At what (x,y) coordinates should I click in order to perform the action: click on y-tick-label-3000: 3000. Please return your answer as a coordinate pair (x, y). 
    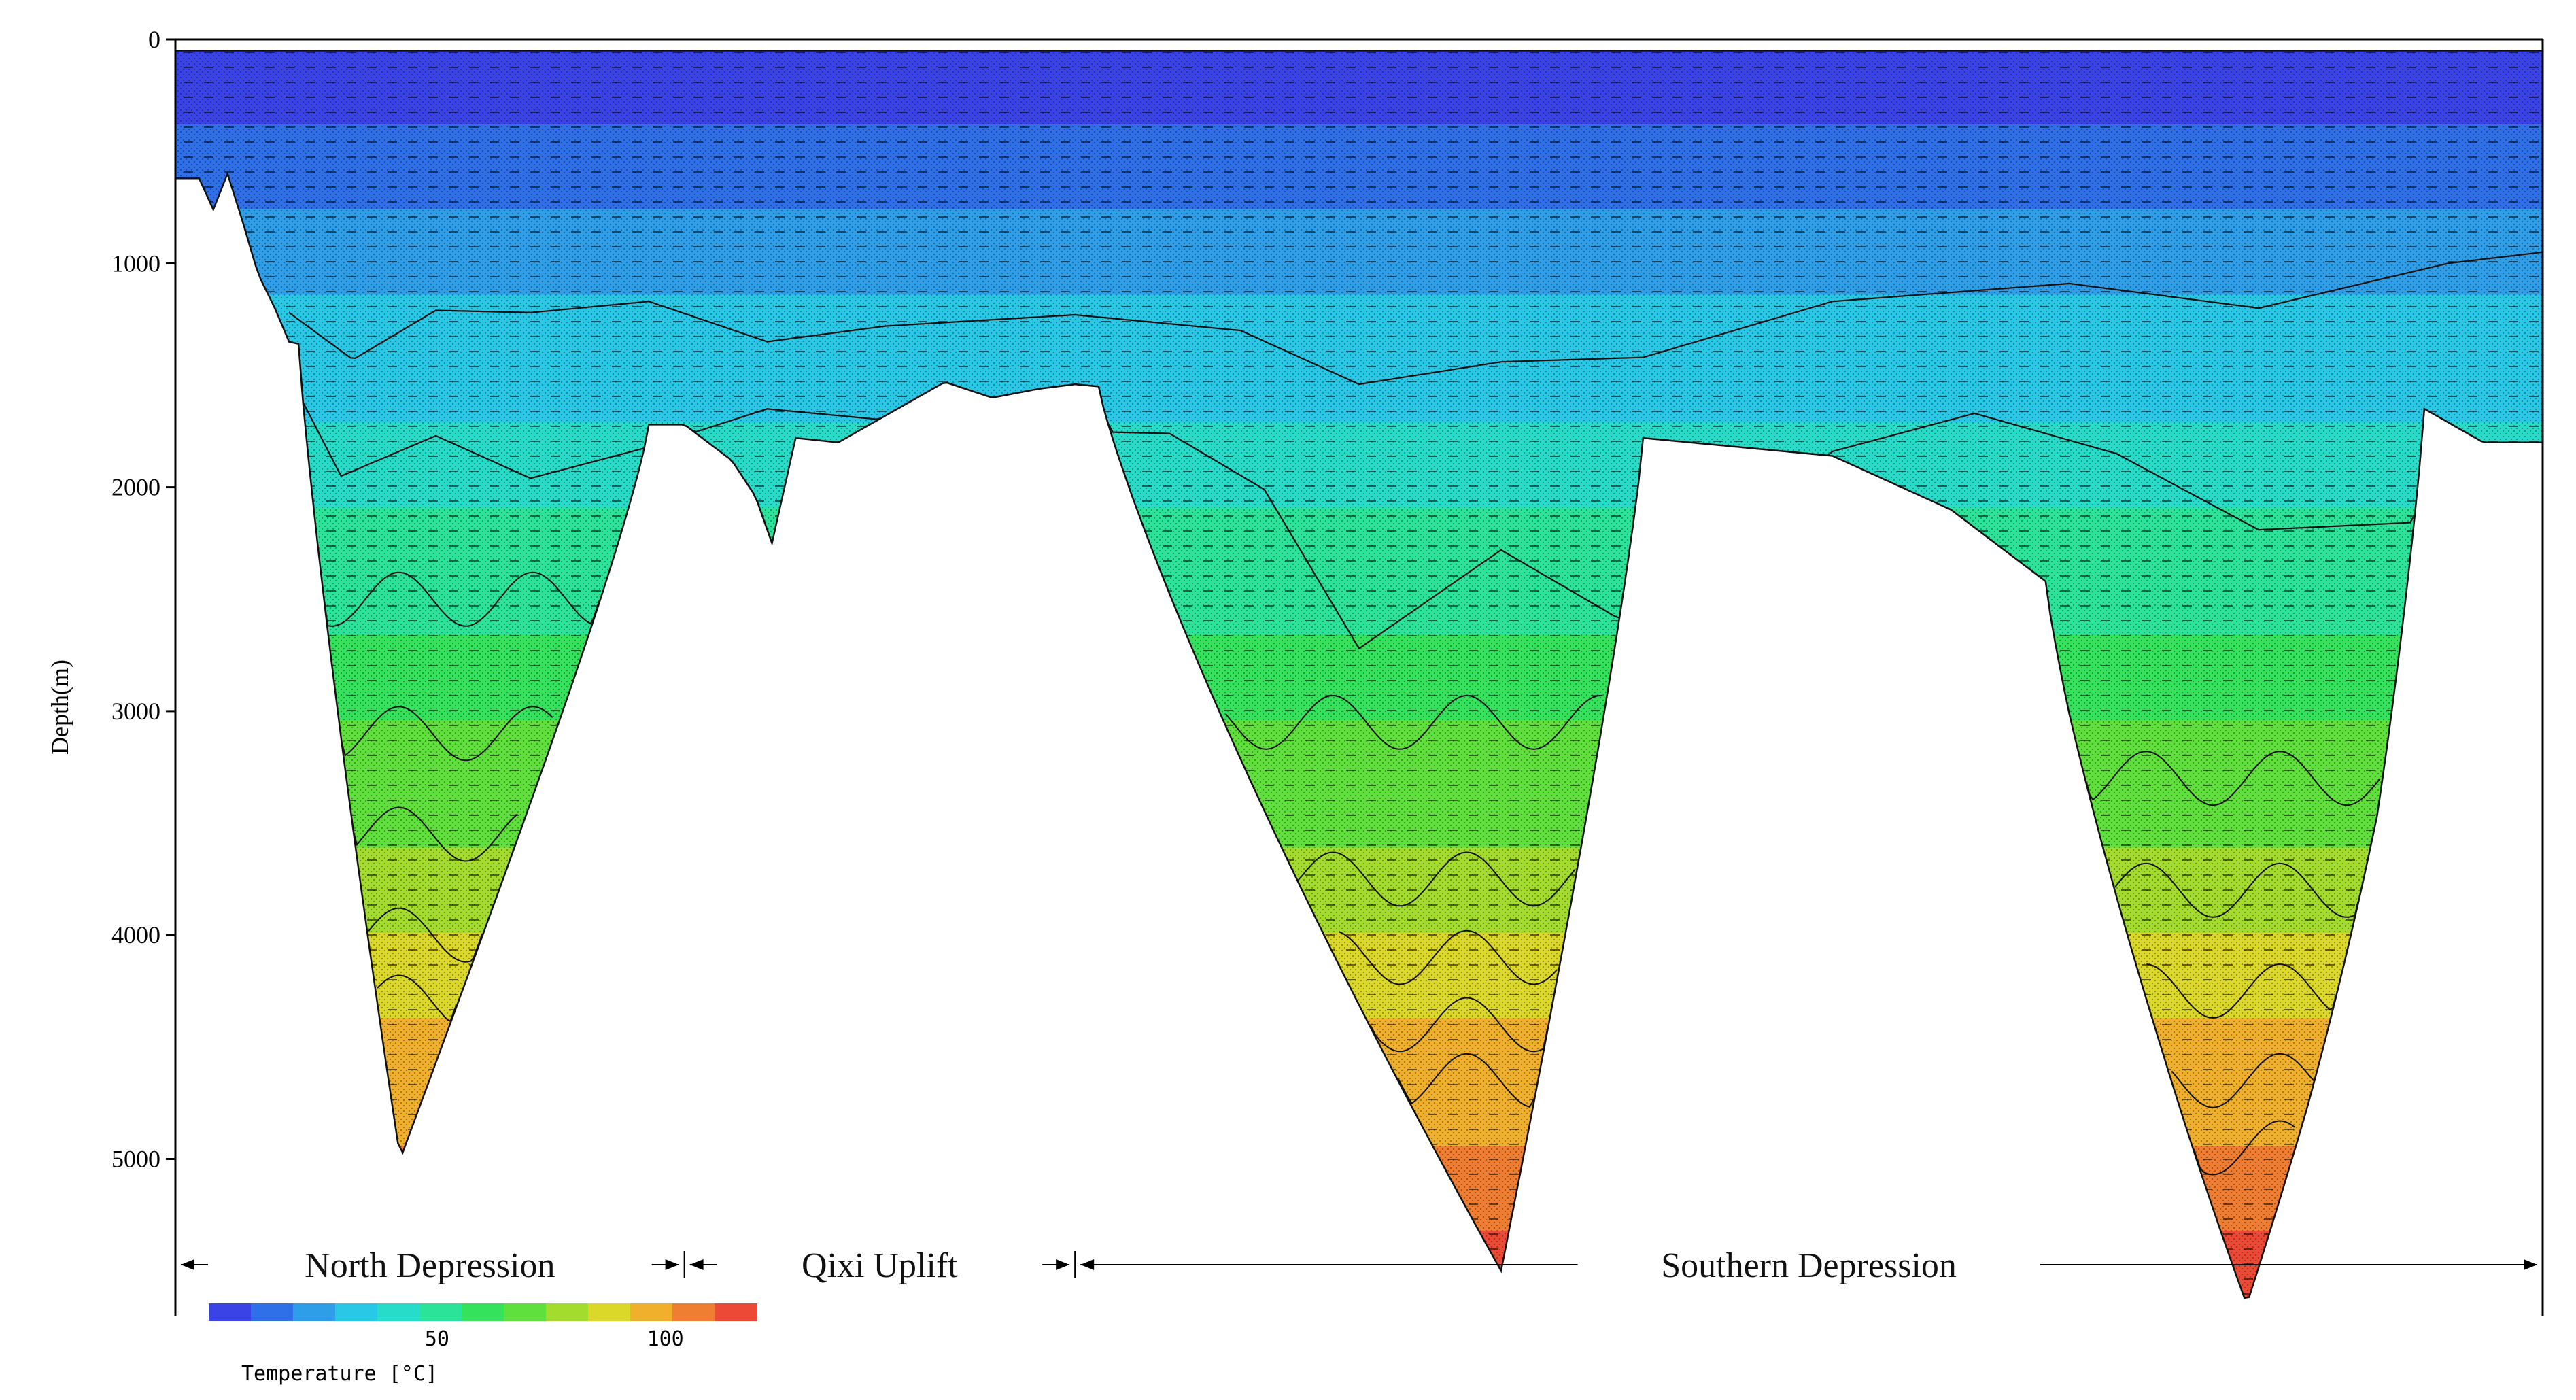
    Looking at the image, I should click on (135, 711).